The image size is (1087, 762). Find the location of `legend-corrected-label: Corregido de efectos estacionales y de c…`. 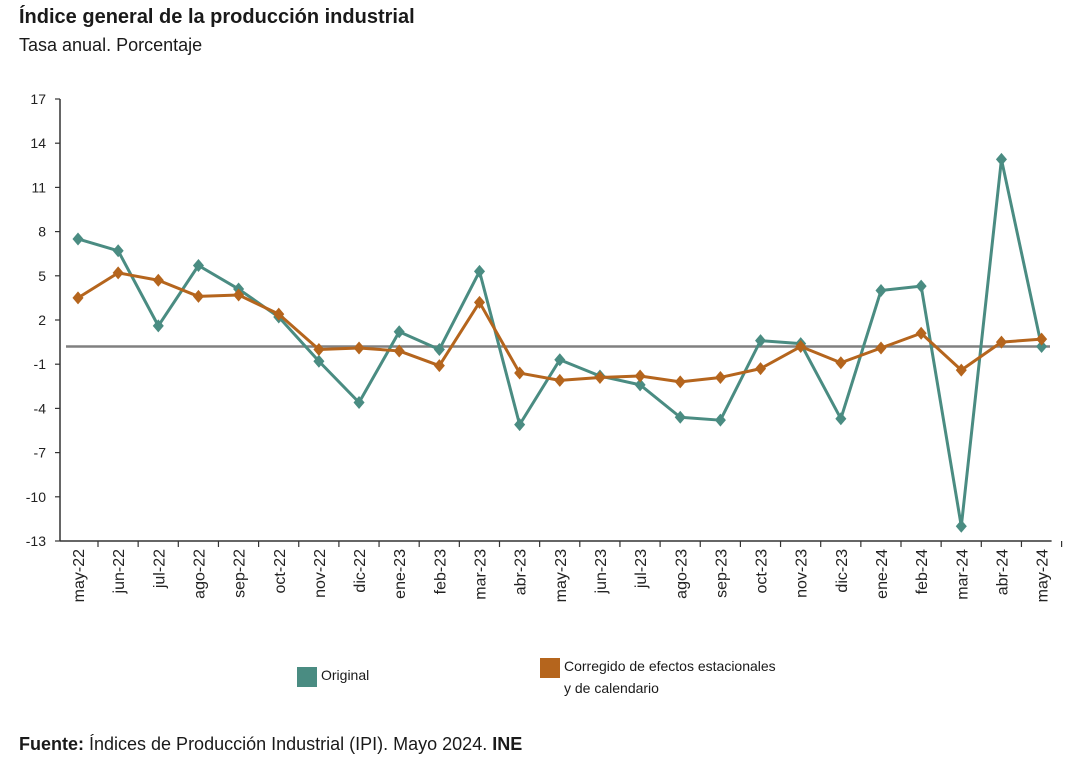

legend-corrected-label: Corregido de efectos estacionales y de c… is located at coordinates (670, 677).